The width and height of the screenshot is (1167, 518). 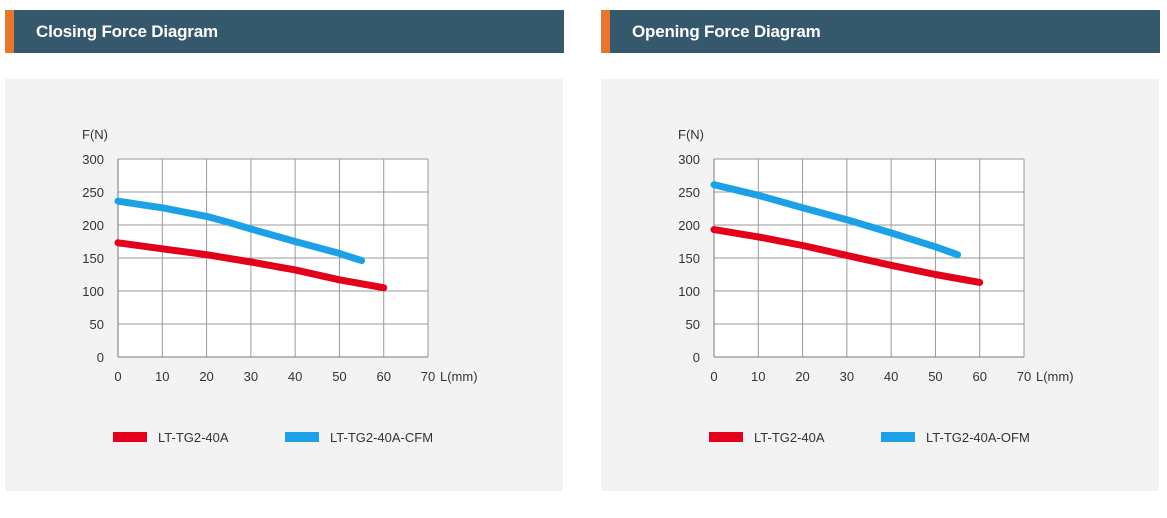 What do you see at coordinates (284, 31) in the screenshot?
I see `closing-force-header: Closing Force Diagram` at bounding box center [284, 31].